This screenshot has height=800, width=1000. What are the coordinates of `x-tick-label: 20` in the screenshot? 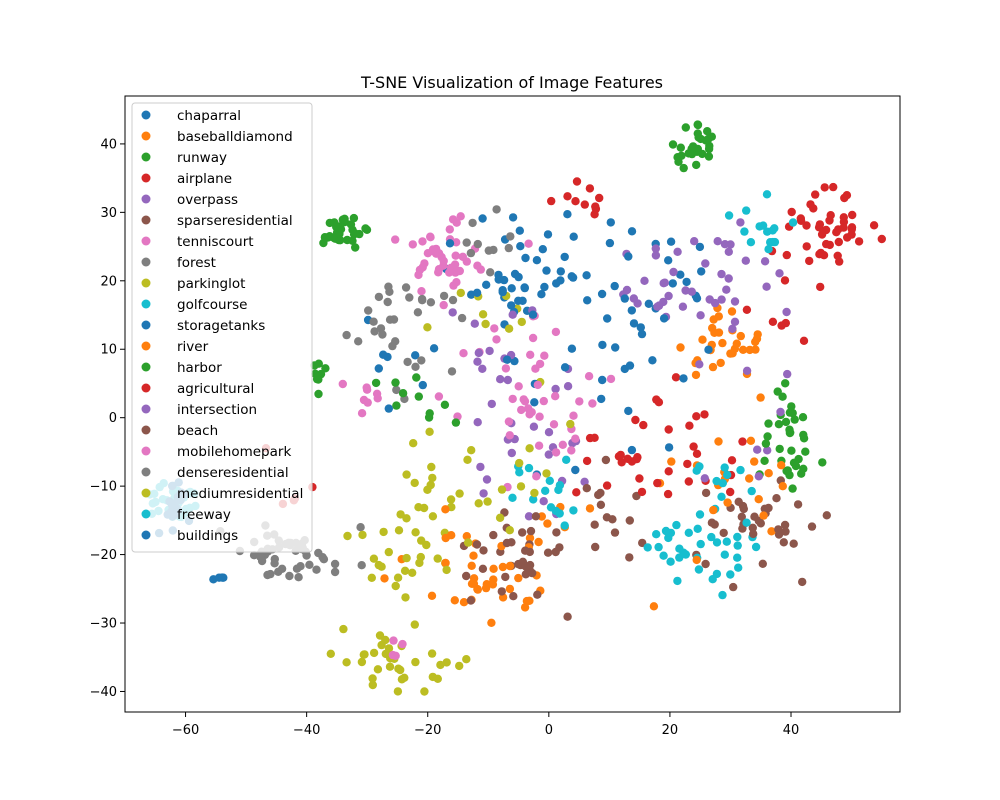 It's located at (670, 730).